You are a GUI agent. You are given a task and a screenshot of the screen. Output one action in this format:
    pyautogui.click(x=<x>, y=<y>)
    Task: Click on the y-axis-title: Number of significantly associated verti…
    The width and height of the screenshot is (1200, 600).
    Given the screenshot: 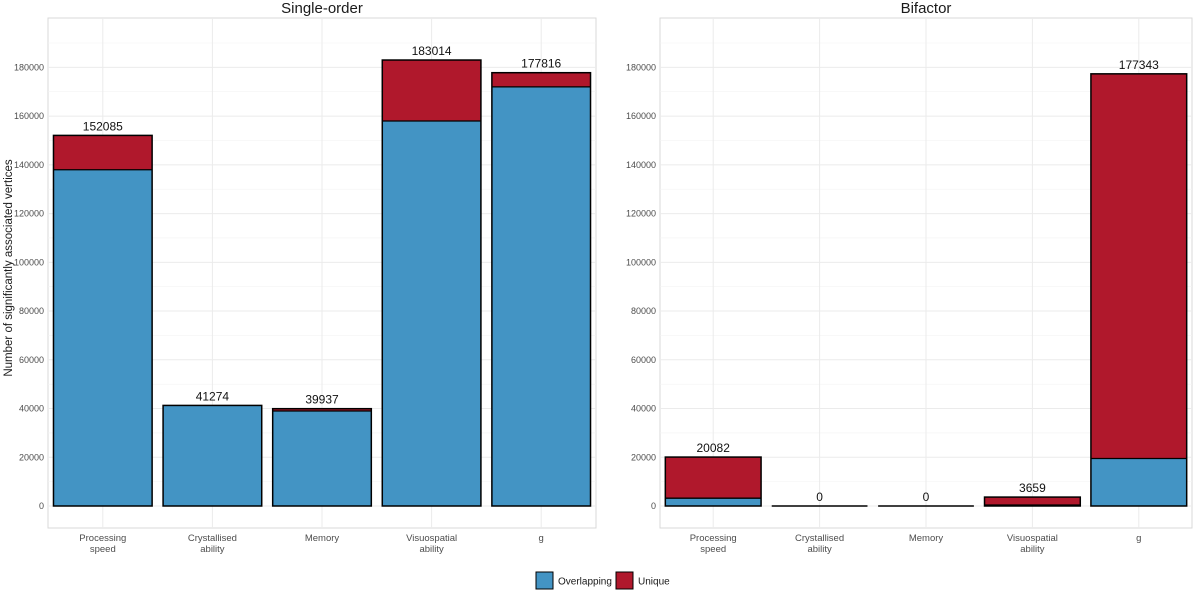 What is the action you would take?
    pyautogui.click(x=9, y=268)
    